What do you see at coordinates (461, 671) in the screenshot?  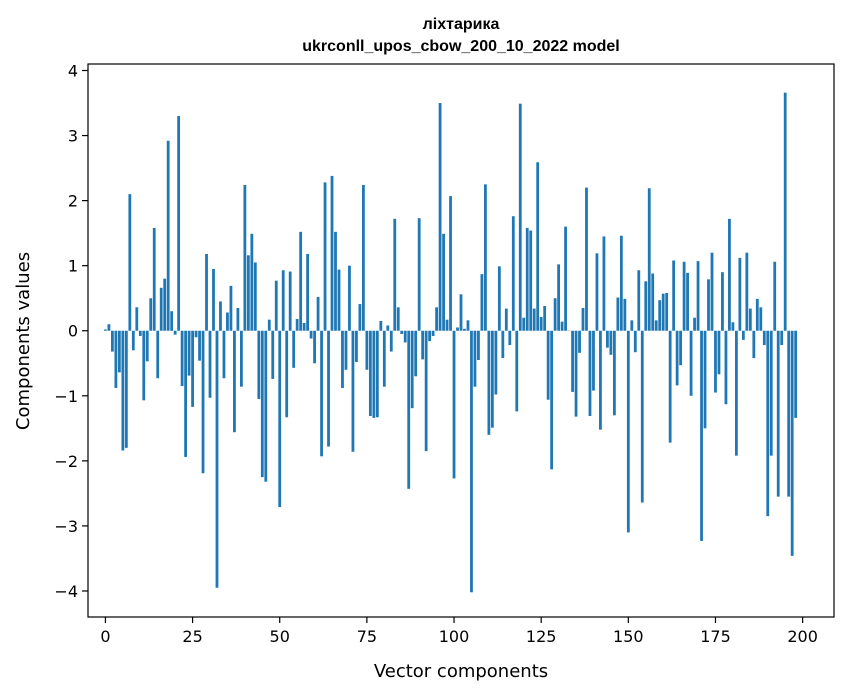 I see `x-axis-label: Vector components` at bounding box center [461, 671].